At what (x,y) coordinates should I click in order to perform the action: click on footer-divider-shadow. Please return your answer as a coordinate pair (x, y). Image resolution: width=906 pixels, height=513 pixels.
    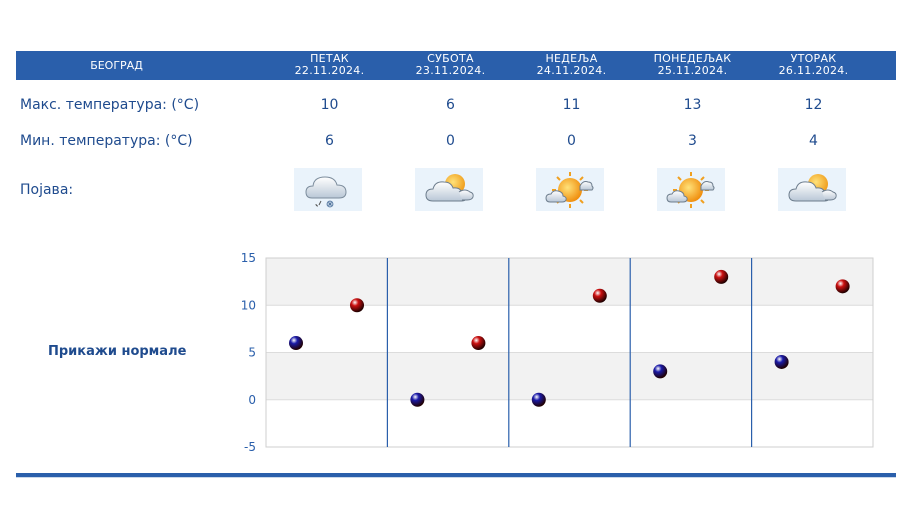
    Looking at the image, I should click on (456, 477).